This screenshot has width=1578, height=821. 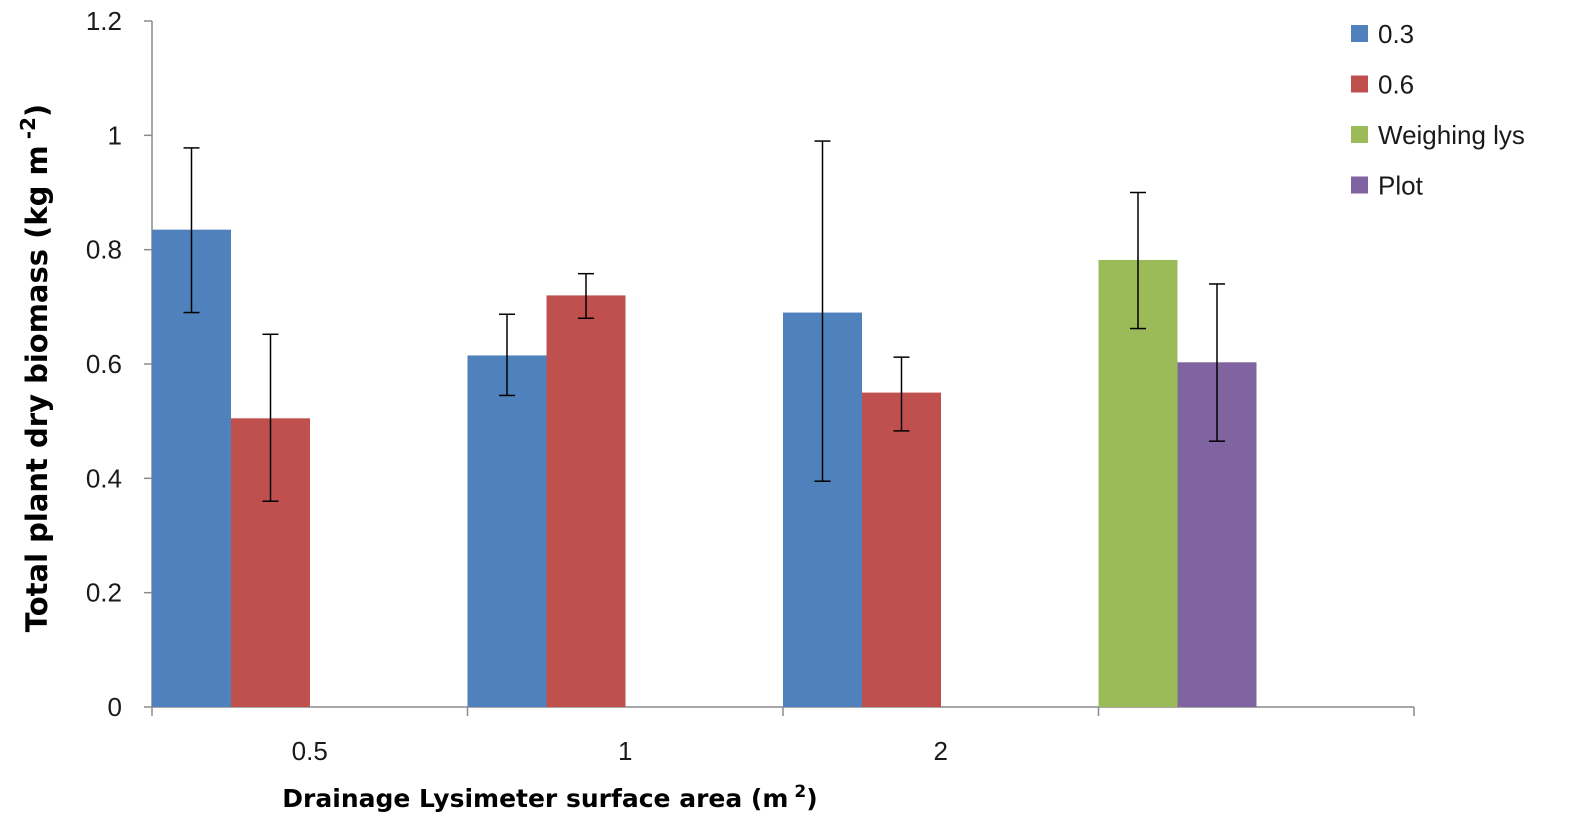 I want to click on legend-label: 0.6, so click(x=1396, y=85).